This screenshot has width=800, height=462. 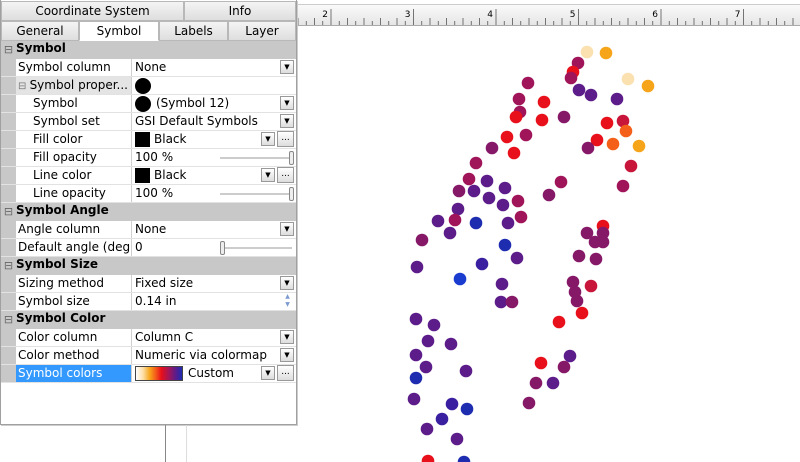 What do you see at coordinates (193, 31) in the screenshot?
I see `tab-labels: Labels` at bounding box center [193, 31].